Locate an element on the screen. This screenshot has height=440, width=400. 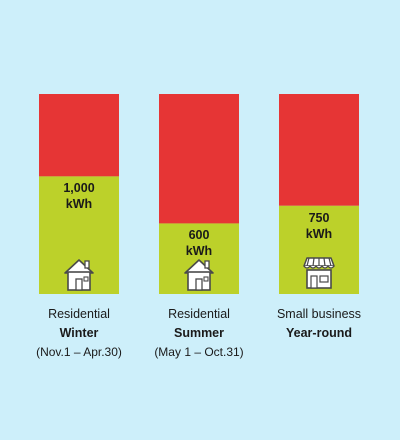
category-line2: Summer is located at coordinates (199, 333).